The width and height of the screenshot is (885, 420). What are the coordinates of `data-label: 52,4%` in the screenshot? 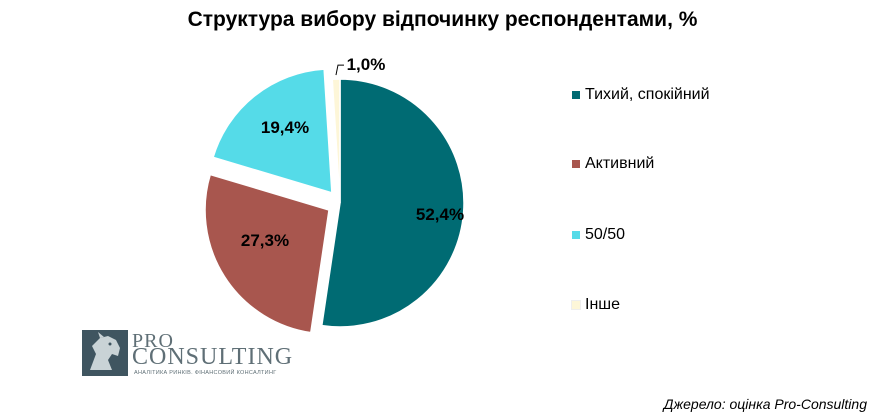 It's located at (440, 214).